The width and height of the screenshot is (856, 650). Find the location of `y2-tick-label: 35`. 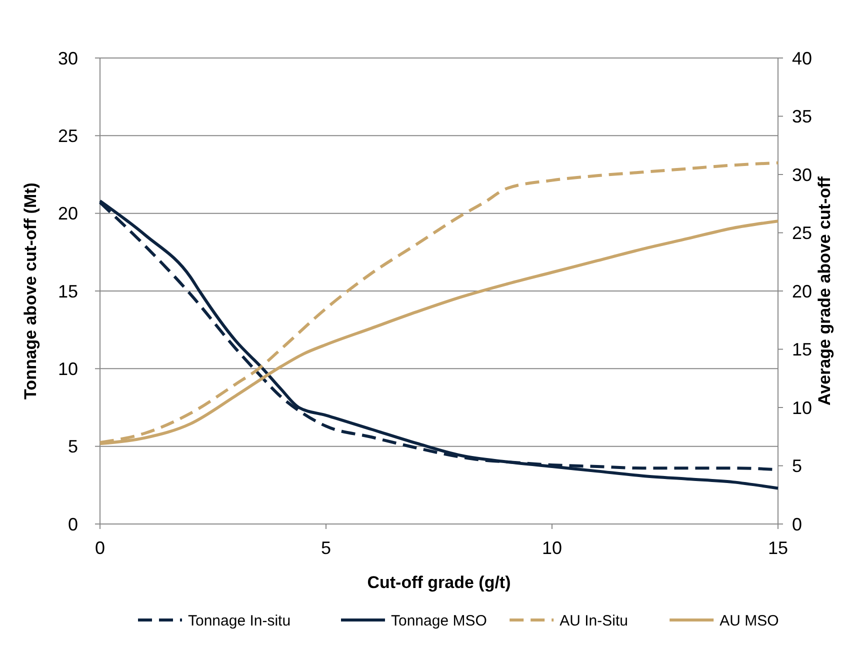

y2-tick-label: 35 is located at coordinates (802, 116).